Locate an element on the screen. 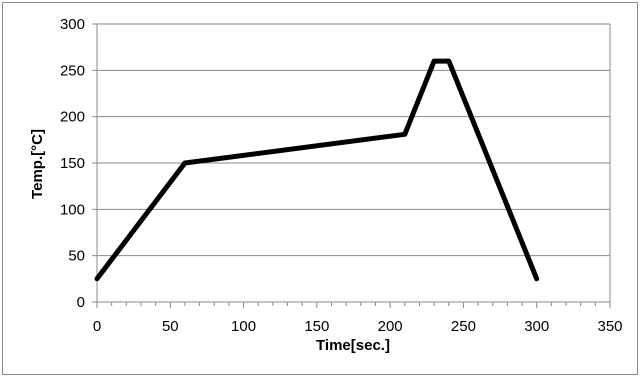  x-tick-label-50: 50 is located at coordinates (170, 326).